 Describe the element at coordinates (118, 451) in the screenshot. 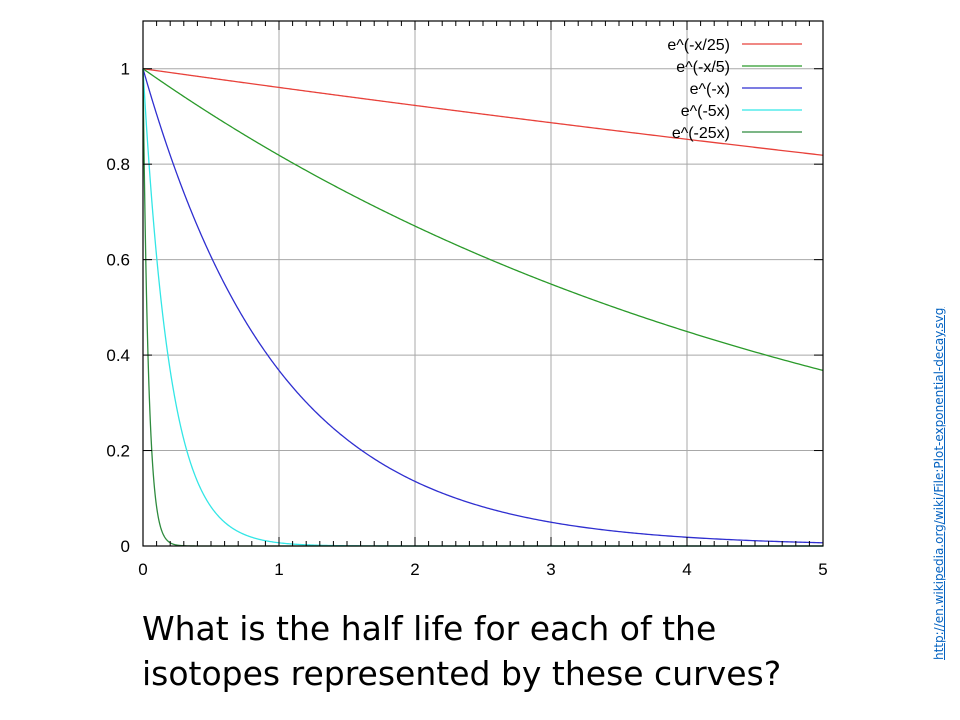

I see `y-tick-label: 0.2` at that location.